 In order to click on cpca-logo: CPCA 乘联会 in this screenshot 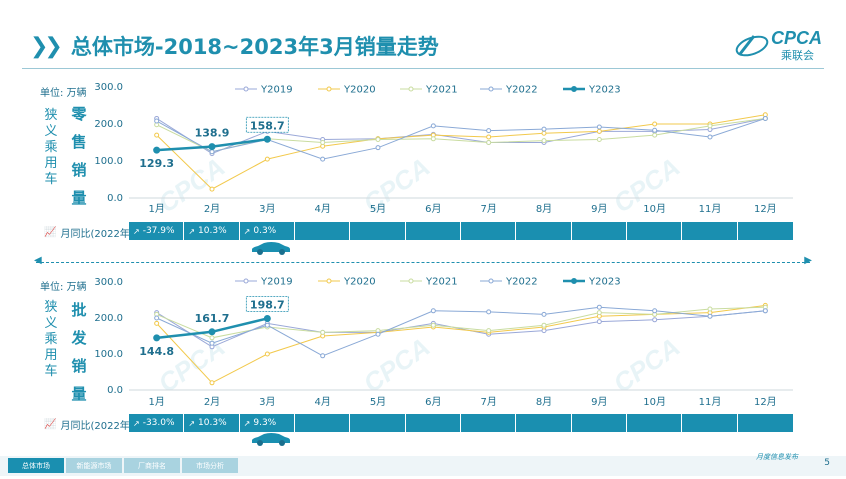, I will do `click(778, 46)`.